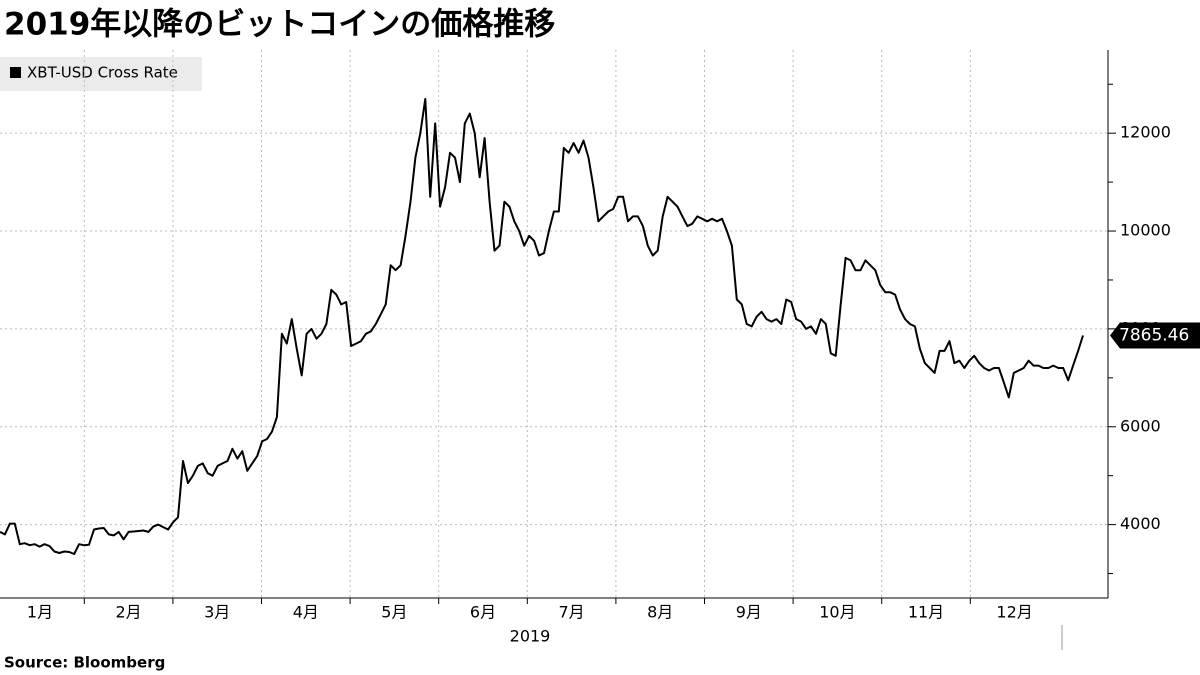  What do you see at coordinates (530, 636) in the screenshot?
I see `x-axis-label: 2019` at bounding box center [530, 636].